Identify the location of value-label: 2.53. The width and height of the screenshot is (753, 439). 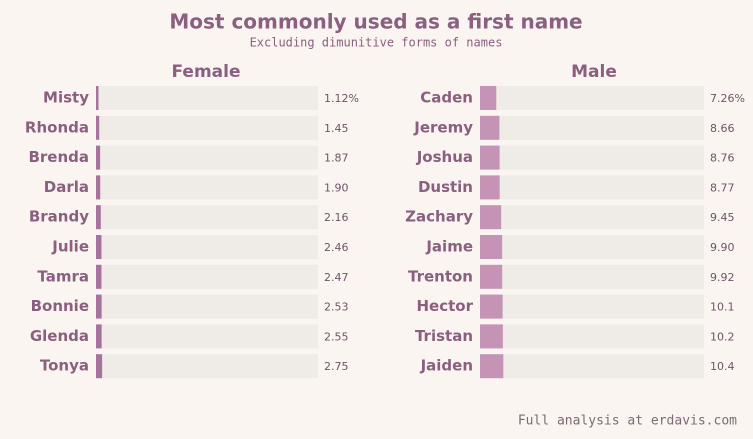
(336, 307).